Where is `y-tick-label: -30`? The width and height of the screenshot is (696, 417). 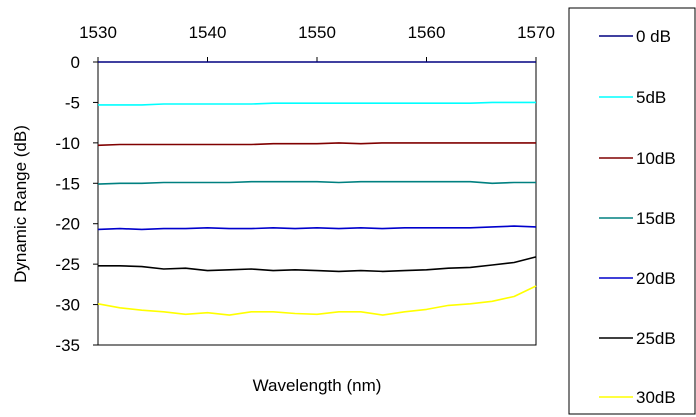
y-tick-label: -30 is located at coordinates (67, 305).